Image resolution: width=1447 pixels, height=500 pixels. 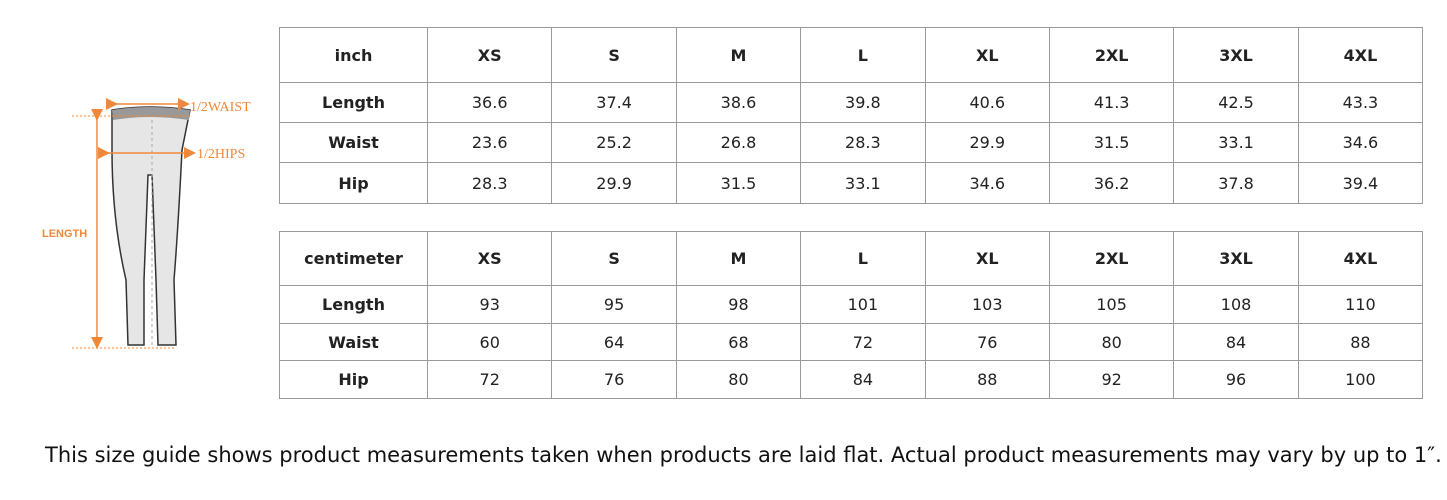 I want to click on header-cell: centimeter, so click(x=353, y=258).